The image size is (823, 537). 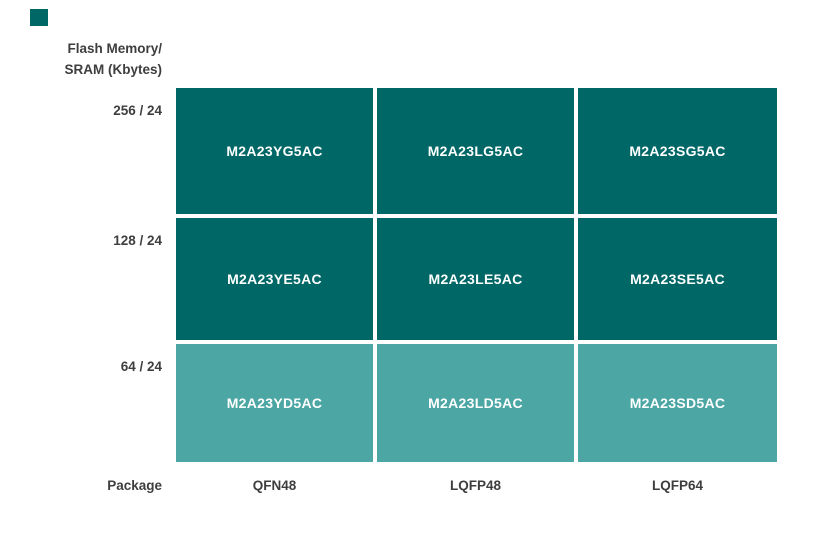 What do you see at coordinates (475, 151) in the screenshot?
I see `matrix-cell: M2A23LG5AC` at bounding box center [475, 151].